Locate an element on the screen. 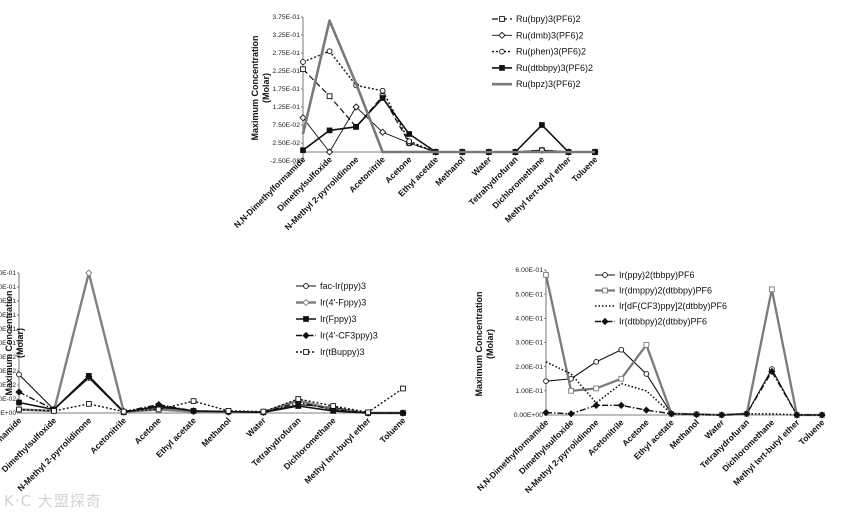 Image resolution: width=865 pixels, height=514 pixels. legend-label: Ru(dtbbpy)3(PF6)2 is located at coordinates (554, 68).